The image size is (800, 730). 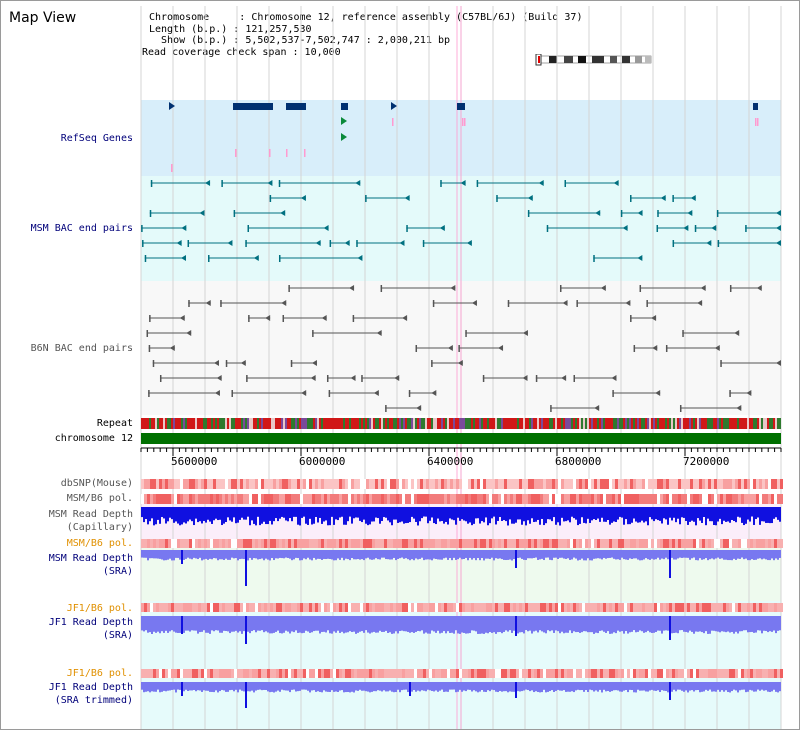 What do you see at coordinates (99, 543) in the screenshot?
I see `track-label-msm-b6-pol-2: MSM/B6 pol.` at bounding box center [99, 543].